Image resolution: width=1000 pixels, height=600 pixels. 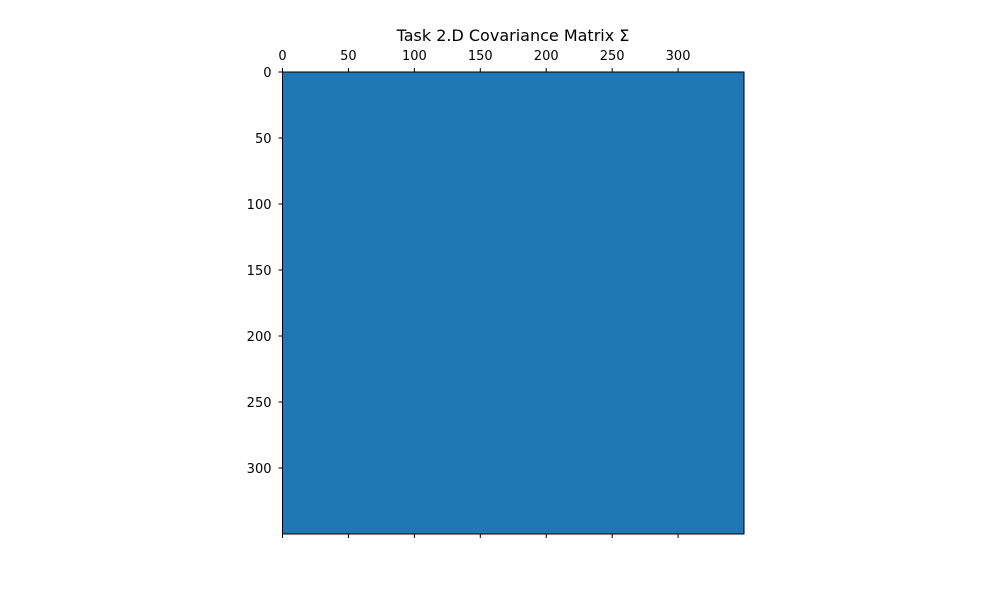 What do you see at coordinates (348, 56) in the screenshot?
I see `x-tick-label: 50` at bounding box center [348, 56].